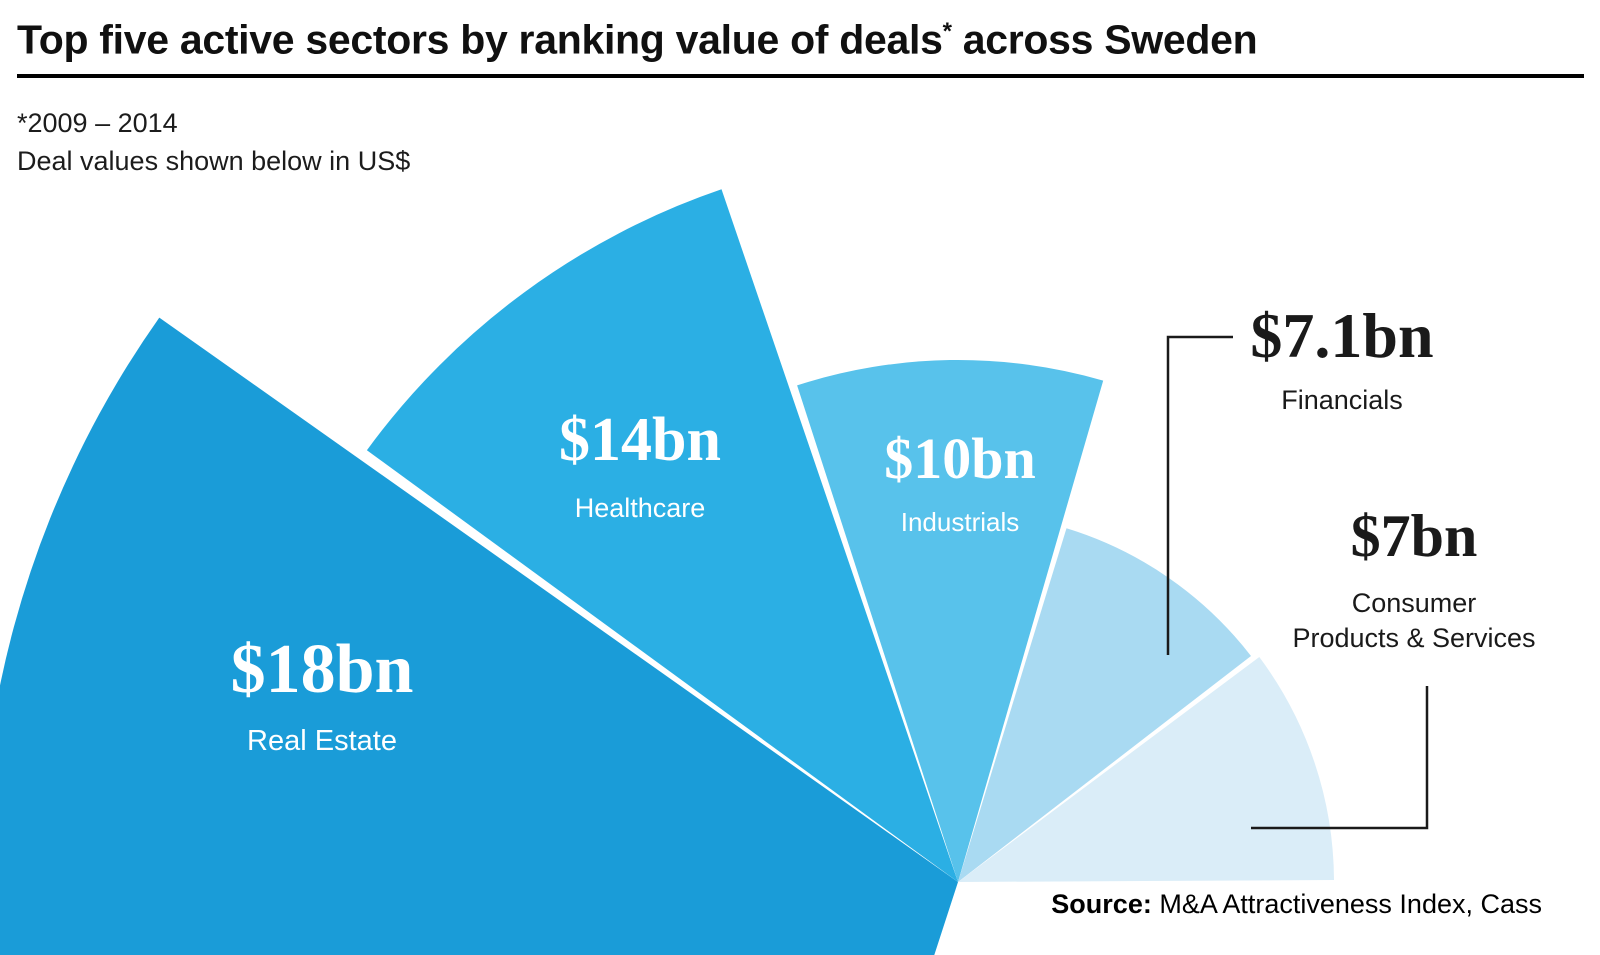 Image resolution: width=1600 pixels, height=955 pixels. Describe the element at coordinates (1413, 638) in the screenshot. I see `consumer-products-services-name-label-2: Products & Services` at that location.